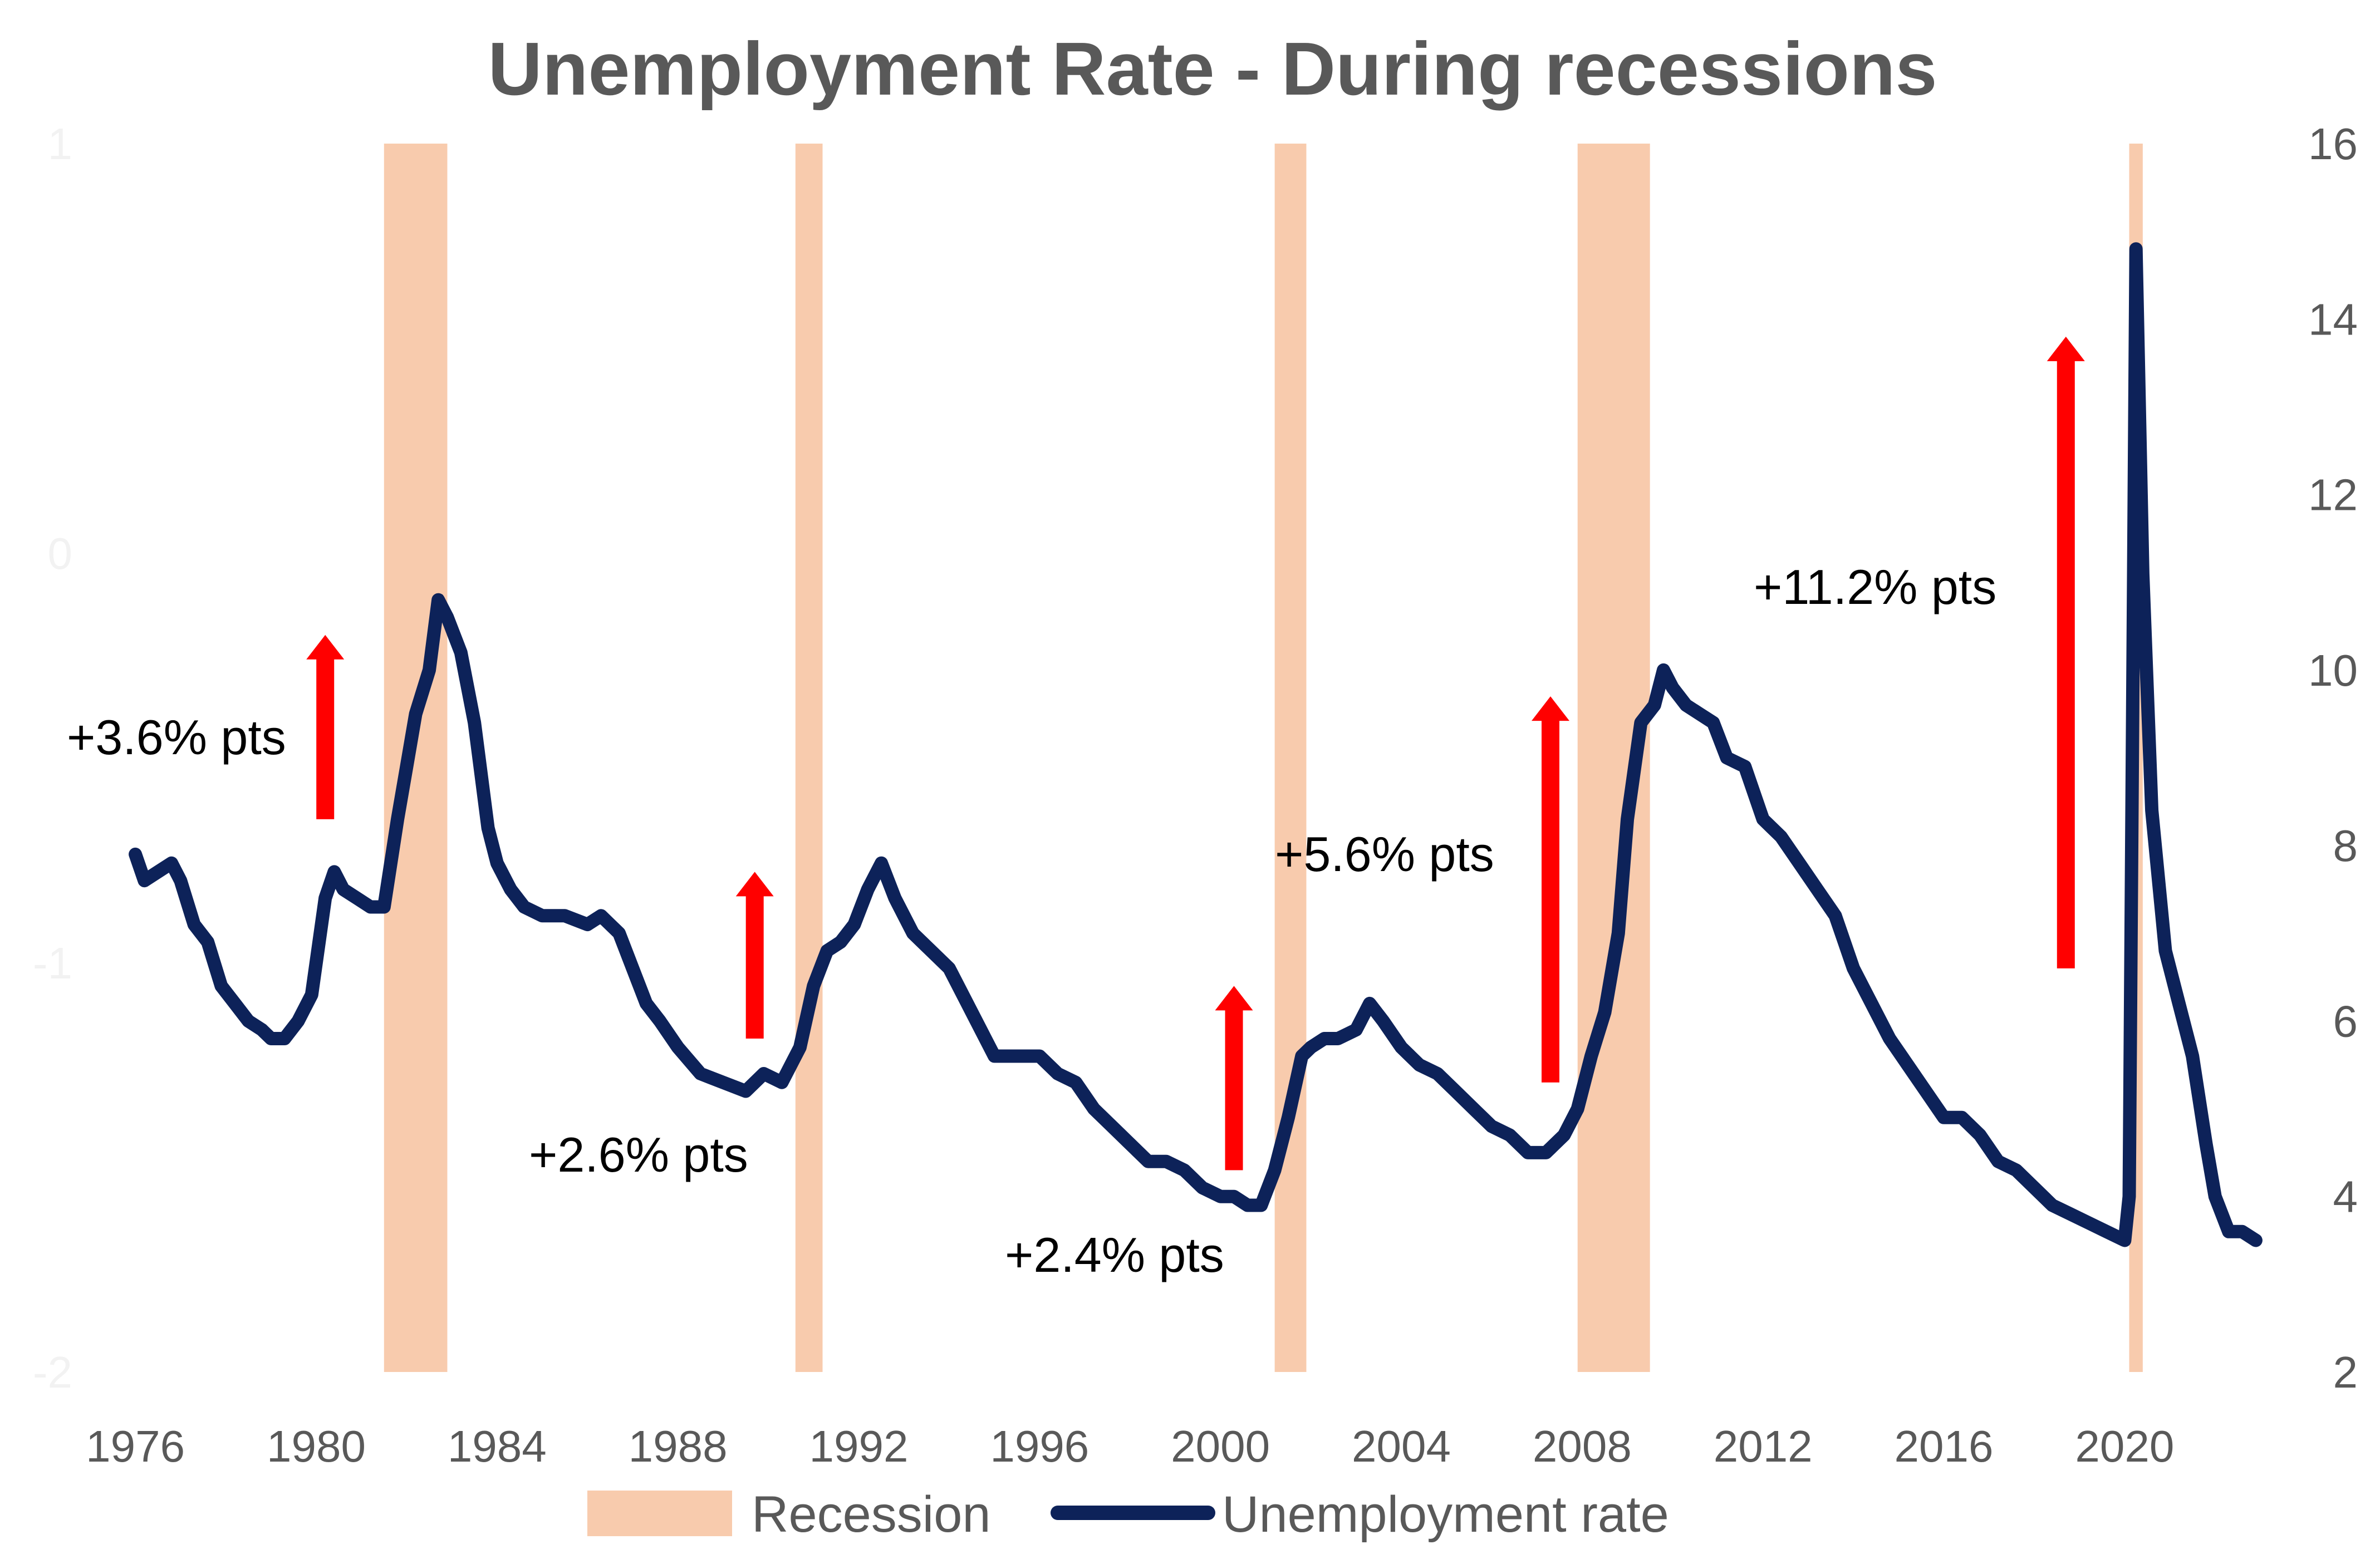  Describe the element at coordinates (2333, 758) in the screenshot. I see `y-axis-right-ticks: 2 4 6 8 10 12 14 16` at that location.